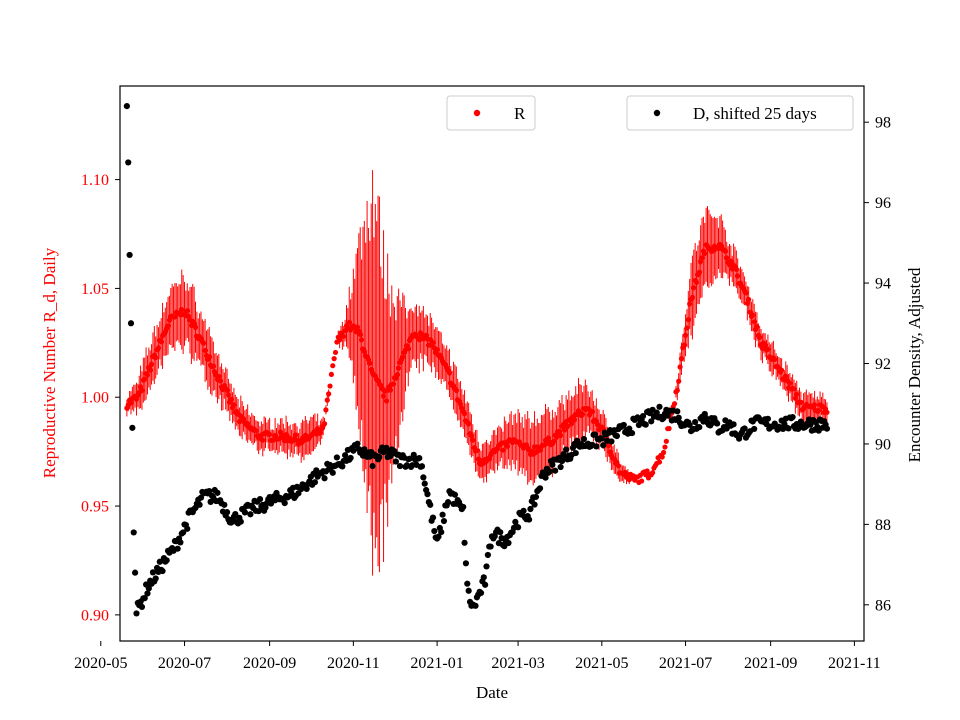  I want to click on x-tick-label: 2020-07, so click(184, 663).